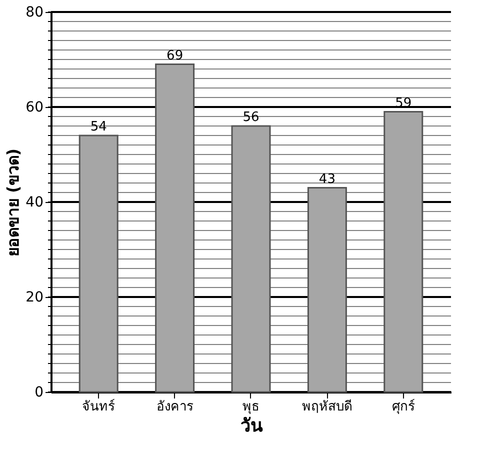  Describe the element at coordinates (13, 202) in the screenshot. I see `y-axis-title: ยอดขาย (ขวด)` at that location.